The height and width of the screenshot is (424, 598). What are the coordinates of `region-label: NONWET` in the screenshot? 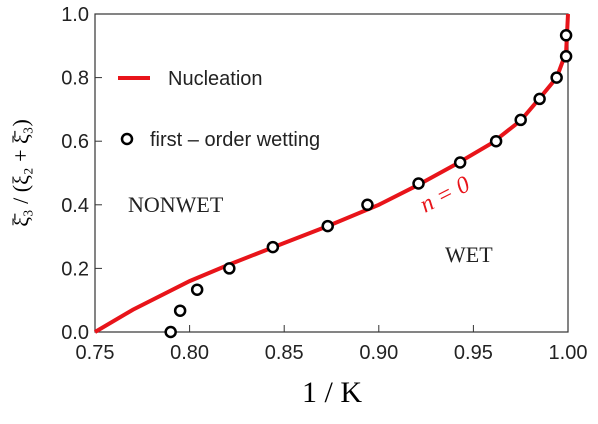 It's located at (176, 204).